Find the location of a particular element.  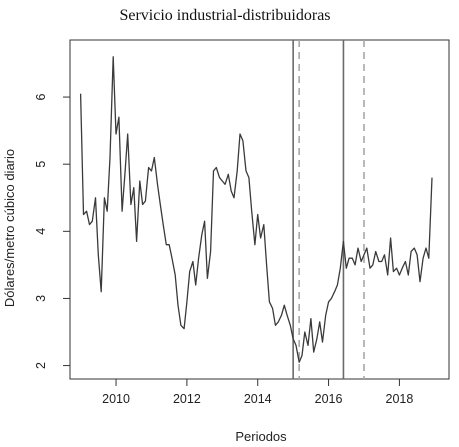

x-axis: 2010 2012 2014 2016 2018 is located at coordinates (257, 392).